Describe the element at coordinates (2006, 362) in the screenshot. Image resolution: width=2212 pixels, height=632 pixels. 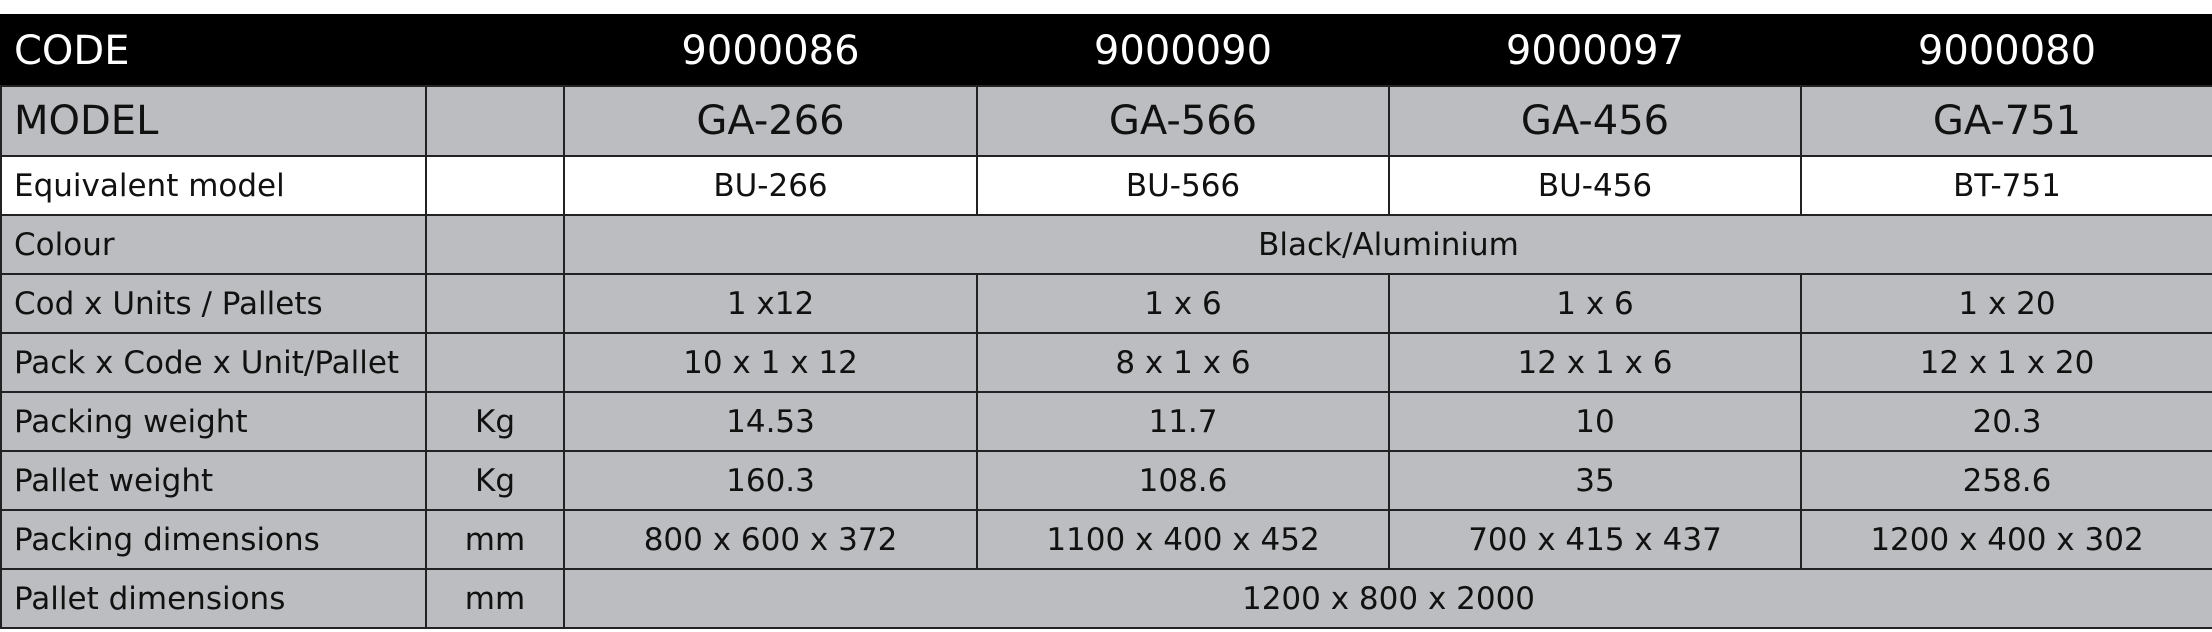
I see `value-cell: 12 x 1 x 20` at that location.